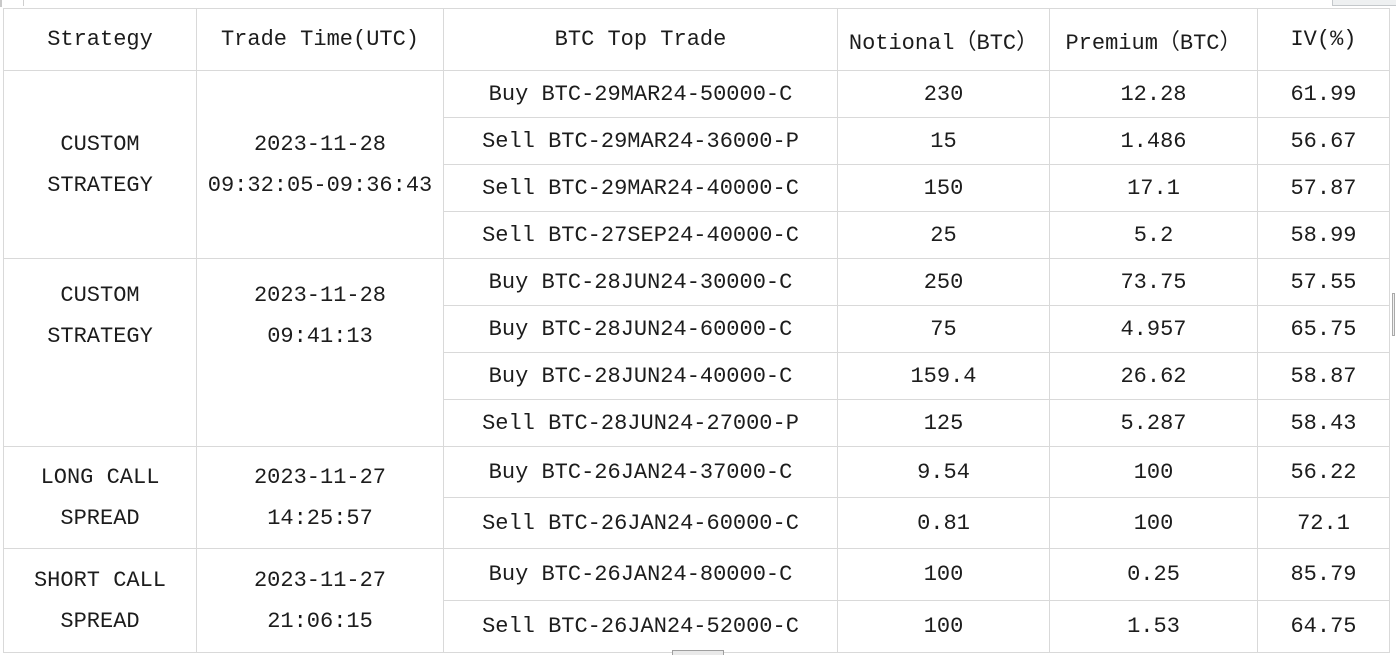 This screenshot has height=655, width=1396. I want to click on notional-value: 15, so click(943, 141).